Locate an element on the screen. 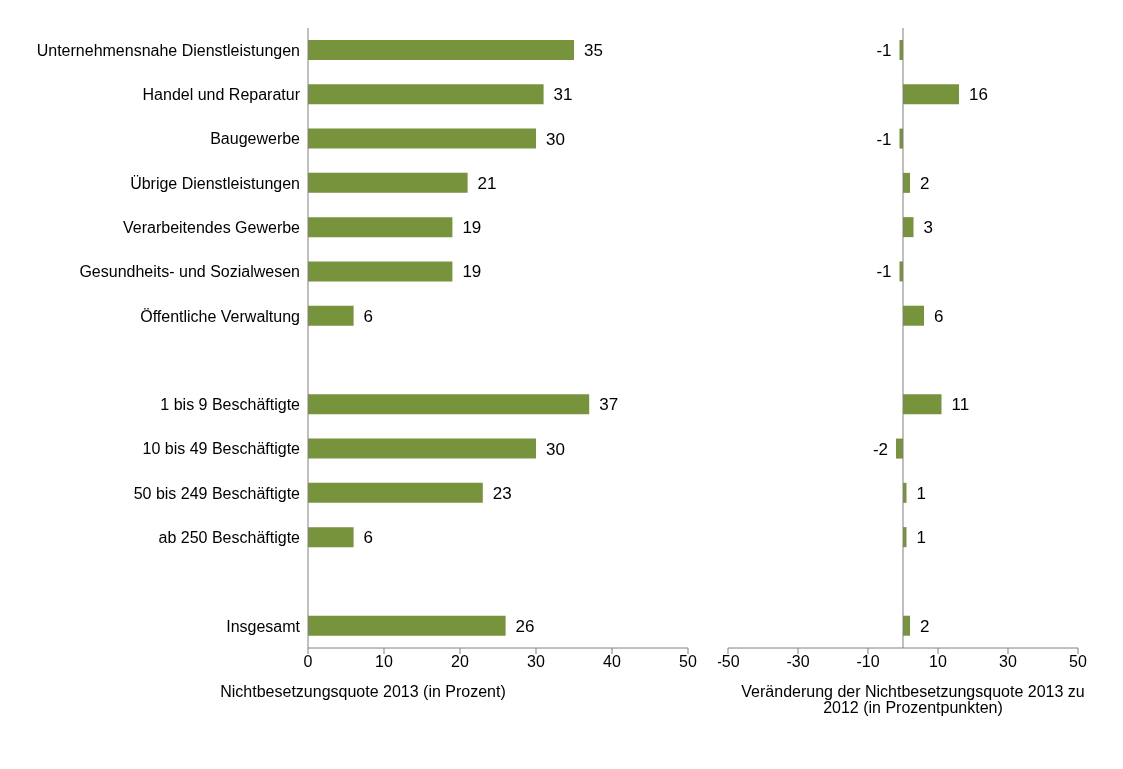 The image size is (1123, 769). data-label: 21 is located at coordinates (487, 183).